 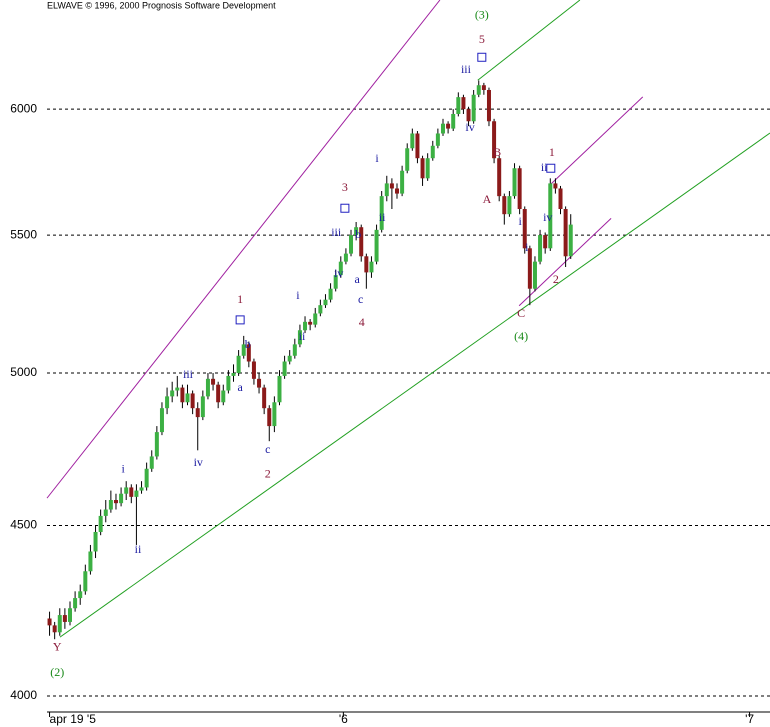 I want to click on wave-label: Y, so click(x=57, y=647).